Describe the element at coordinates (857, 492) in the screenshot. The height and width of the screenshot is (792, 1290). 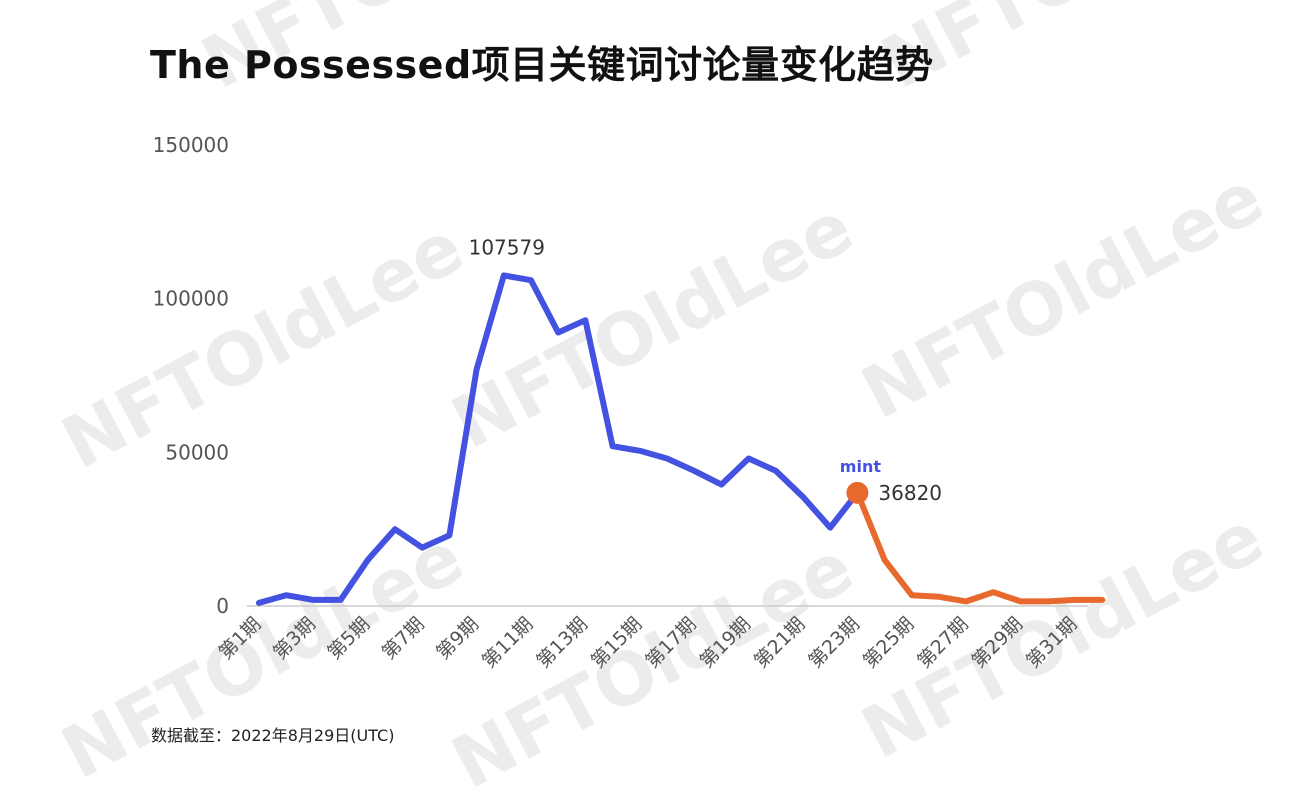
I see `mint-marker` at that location.